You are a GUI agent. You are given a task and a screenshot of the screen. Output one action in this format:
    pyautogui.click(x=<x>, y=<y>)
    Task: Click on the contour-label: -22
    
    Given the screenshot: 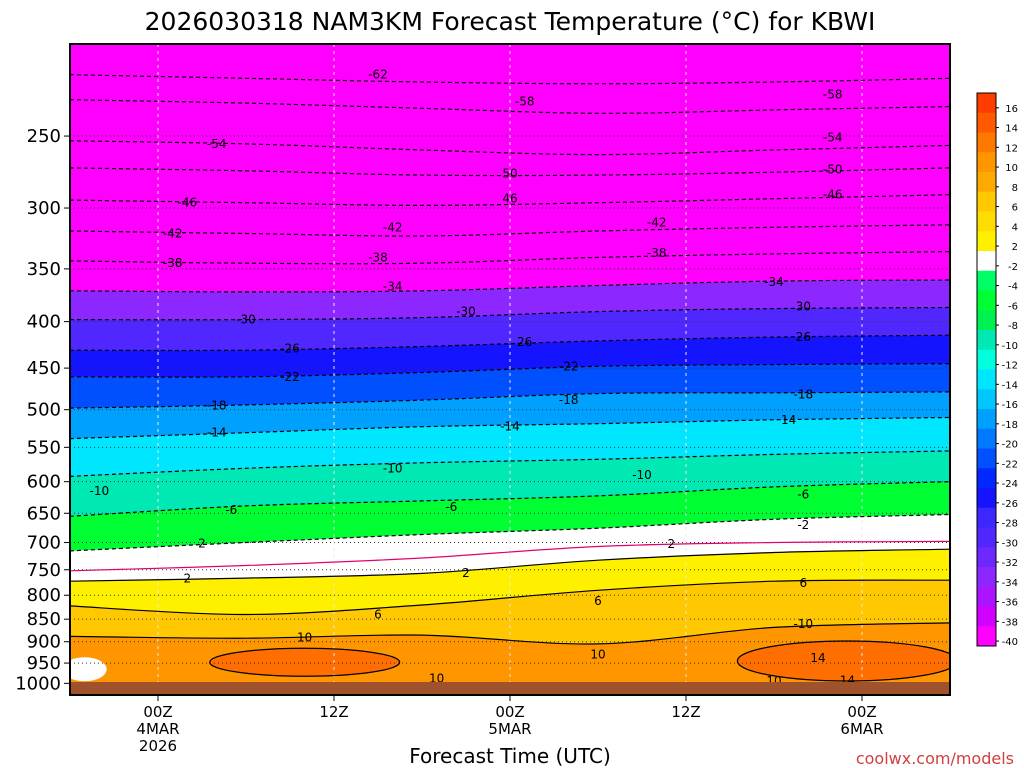 What is the action you would take?
    pyautogui.click(x=290, y=377)
    